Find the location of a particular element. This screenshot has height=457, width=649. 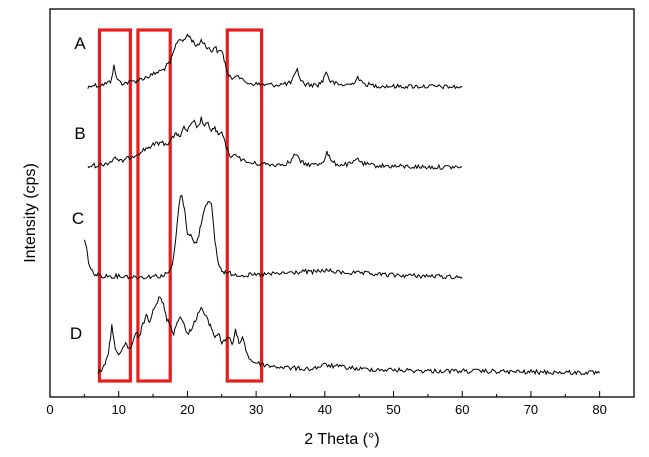

x-tick-label: 50 is located at coordinates (393, 409).